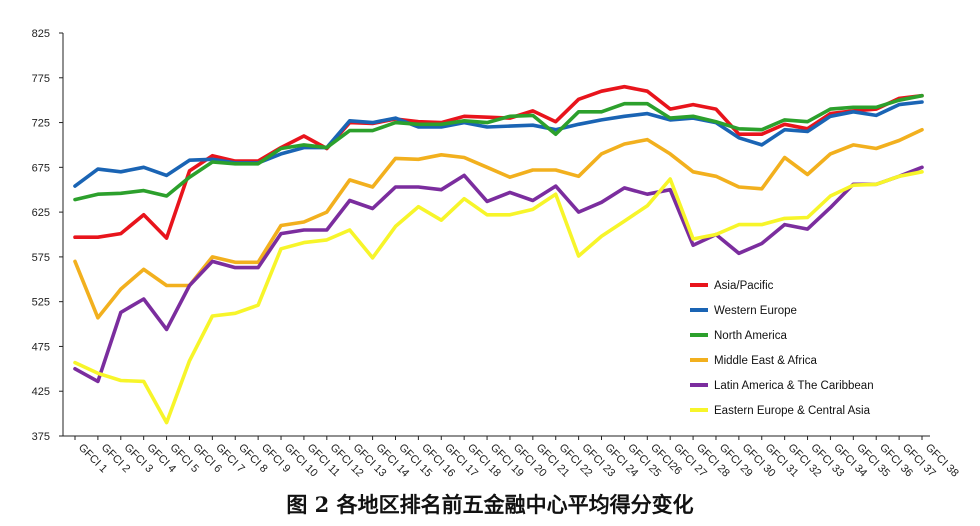 The height and width of the screenshot is (526, 980). I want to click on legend-label: Middle East & Africa, so click(766, 361).